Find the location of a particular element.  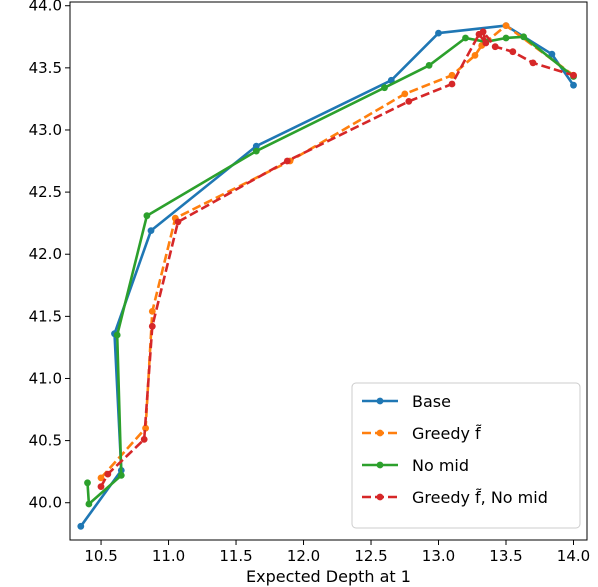

y-tick-label: 40.0 is located at coordinates (45, 503).